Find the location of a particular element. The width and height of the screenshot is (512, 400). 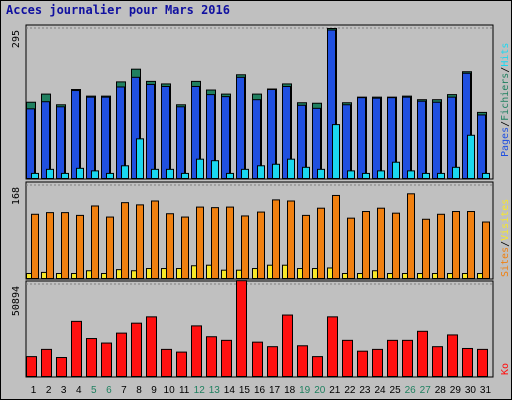

legend-mid-0: Sites is located at coordinates (505, 262).